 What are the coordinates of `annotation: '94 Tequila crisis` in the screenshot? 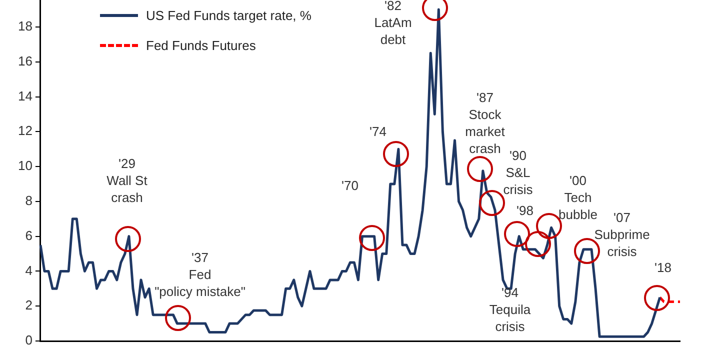 It's located at (510, 309).